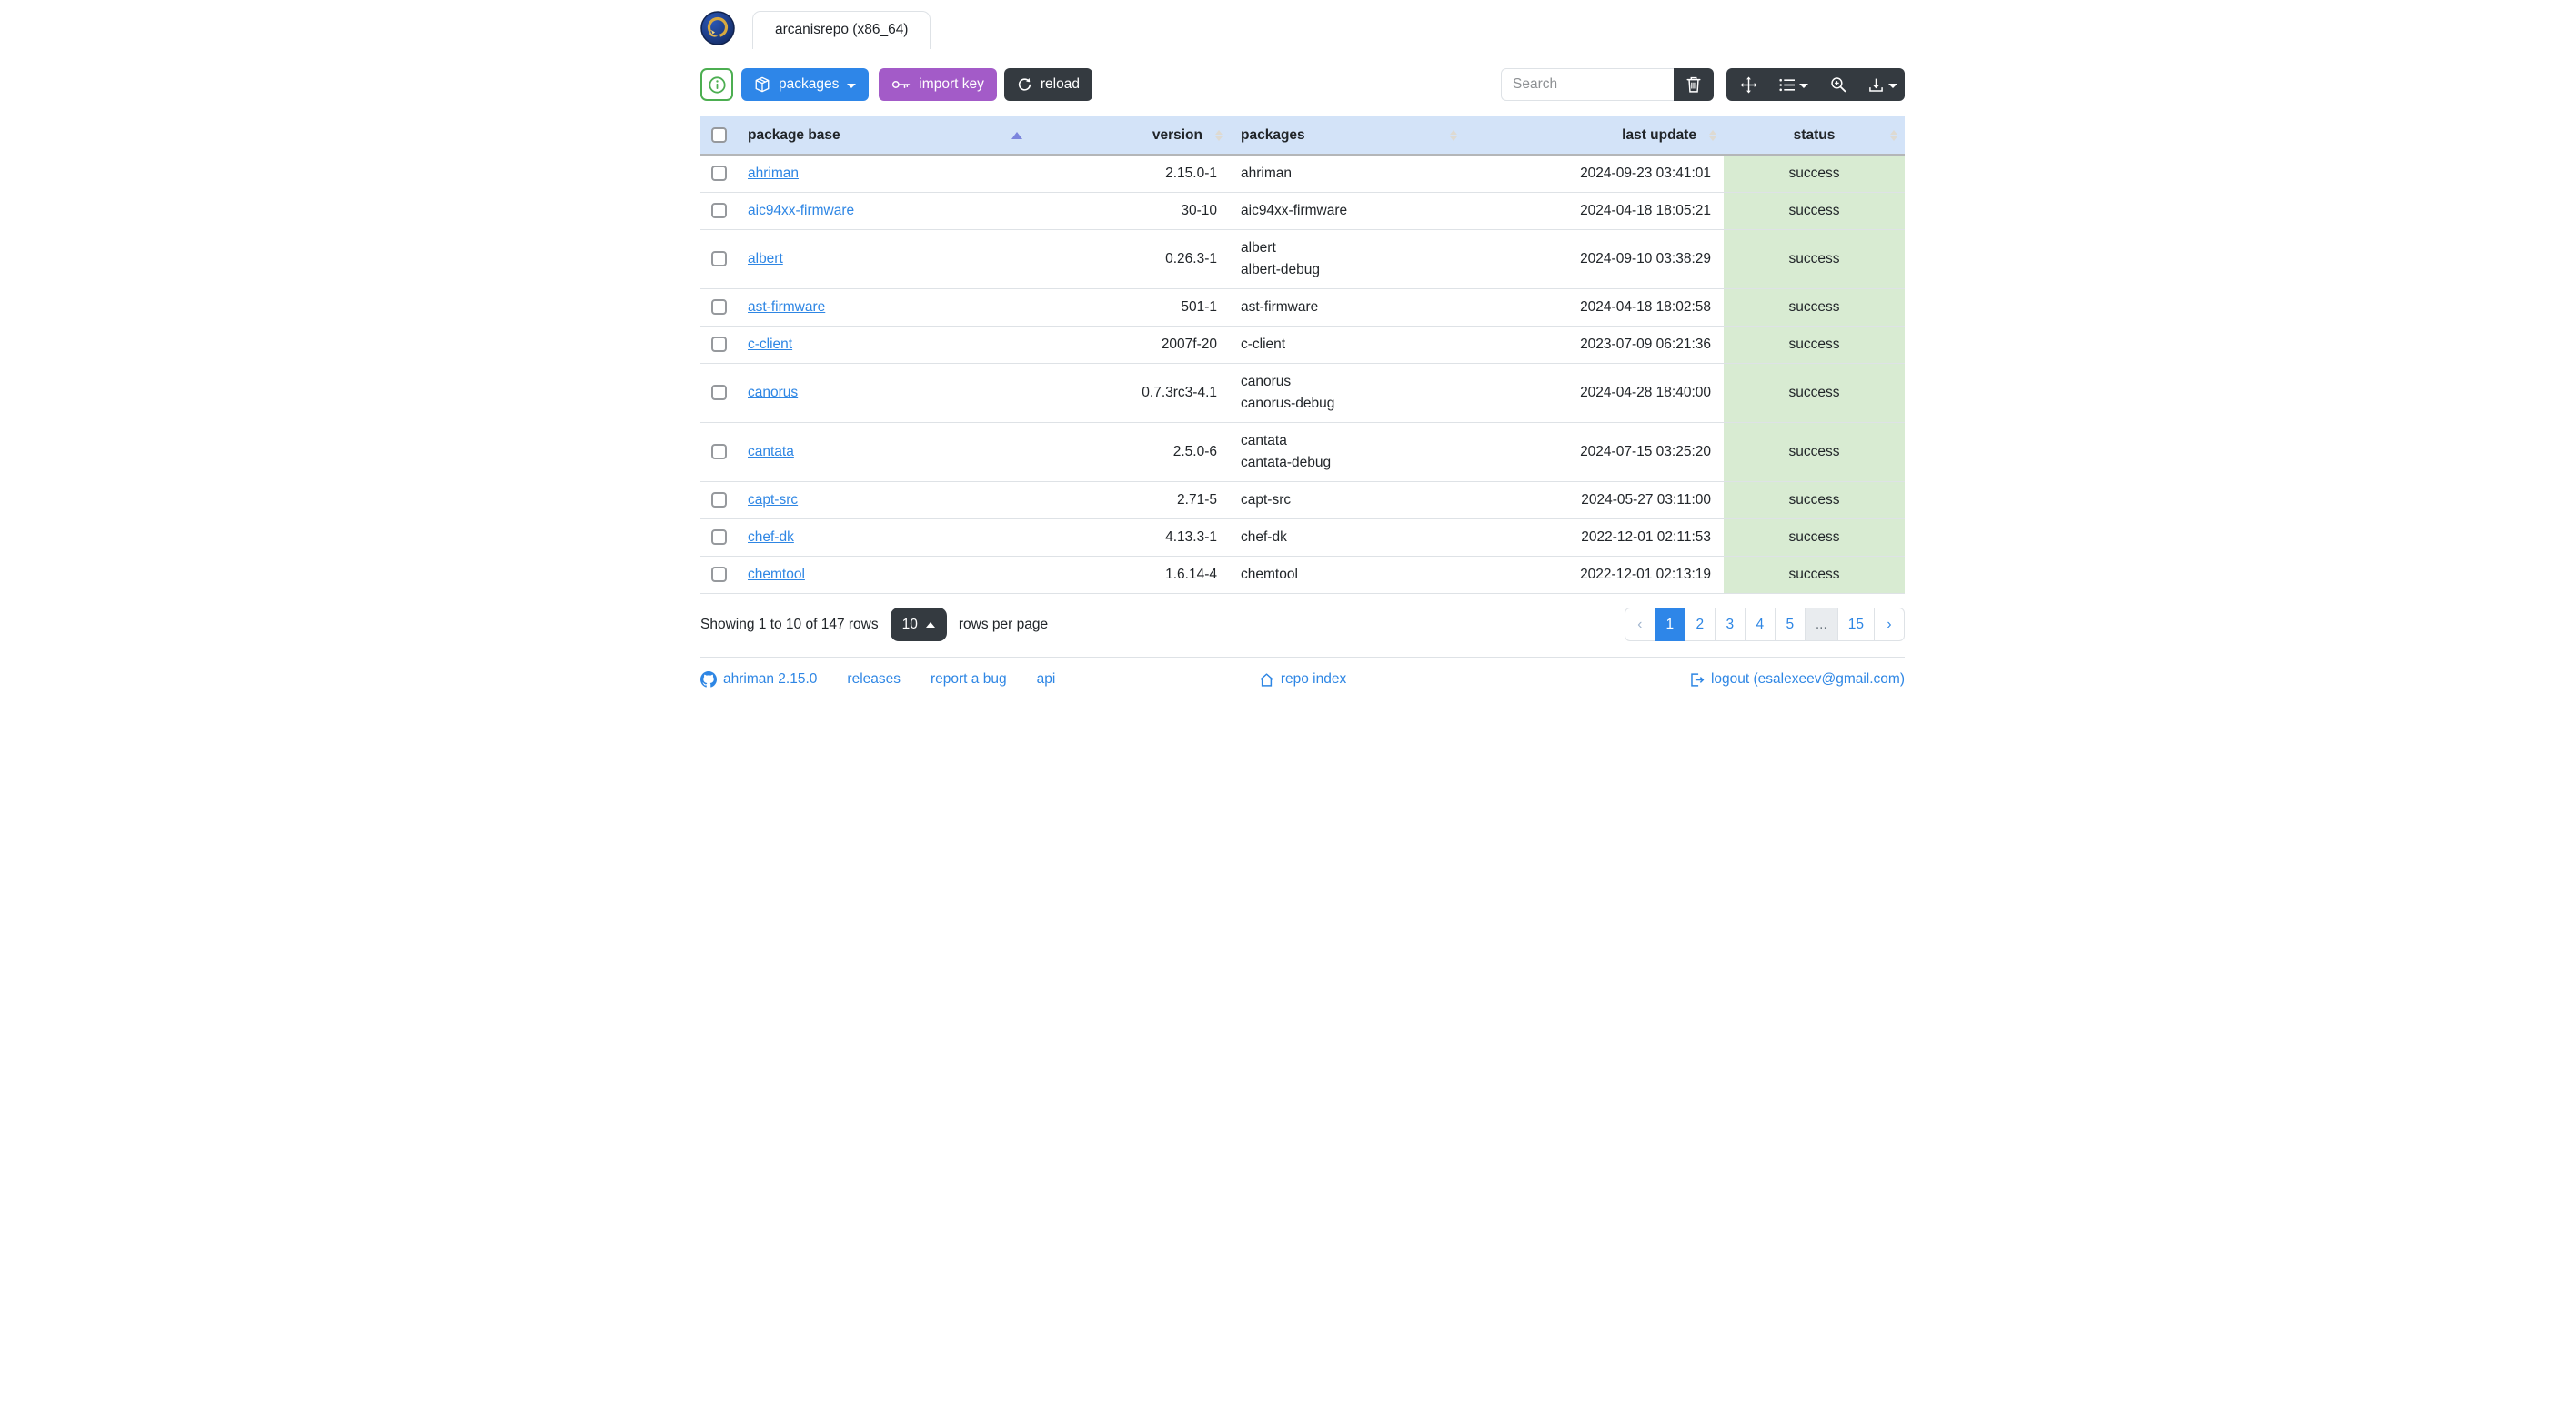  Describe the element at coordinates (770, 345) in the screenshot. I see `package-base-link: c-client` at that location.